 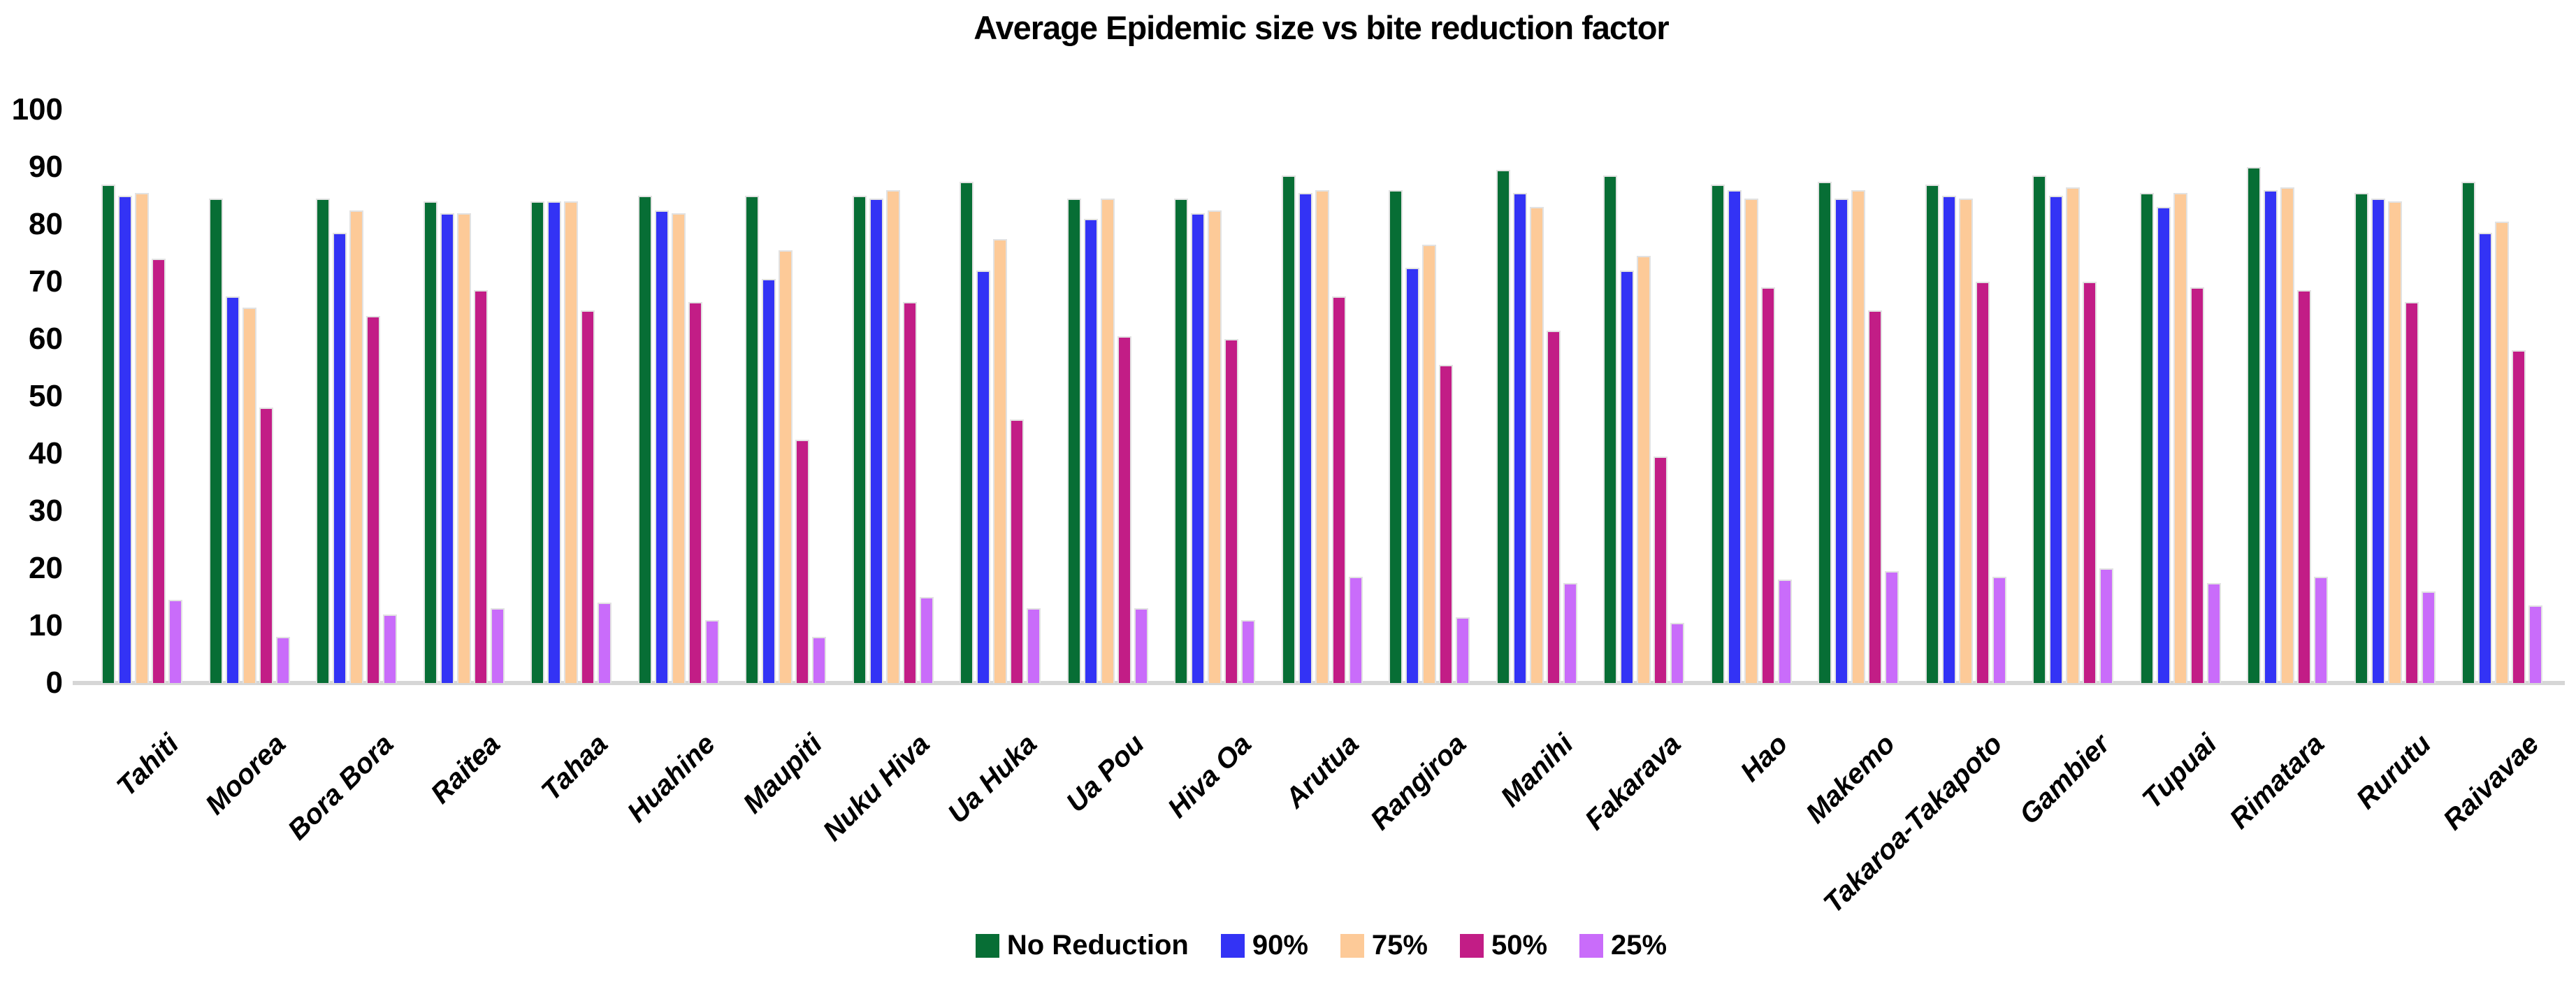 I want to click on bar-group-bora-bora, so click(x=357, y=396).